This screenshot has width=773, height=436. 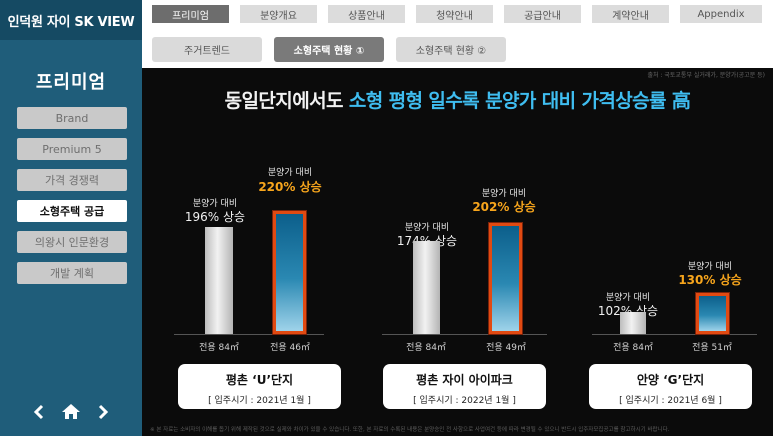 What do you see at coordinates (290, 348) in the screenshot?
I see `area-label: 전용 46㎡` at bounding box center [290, 348].